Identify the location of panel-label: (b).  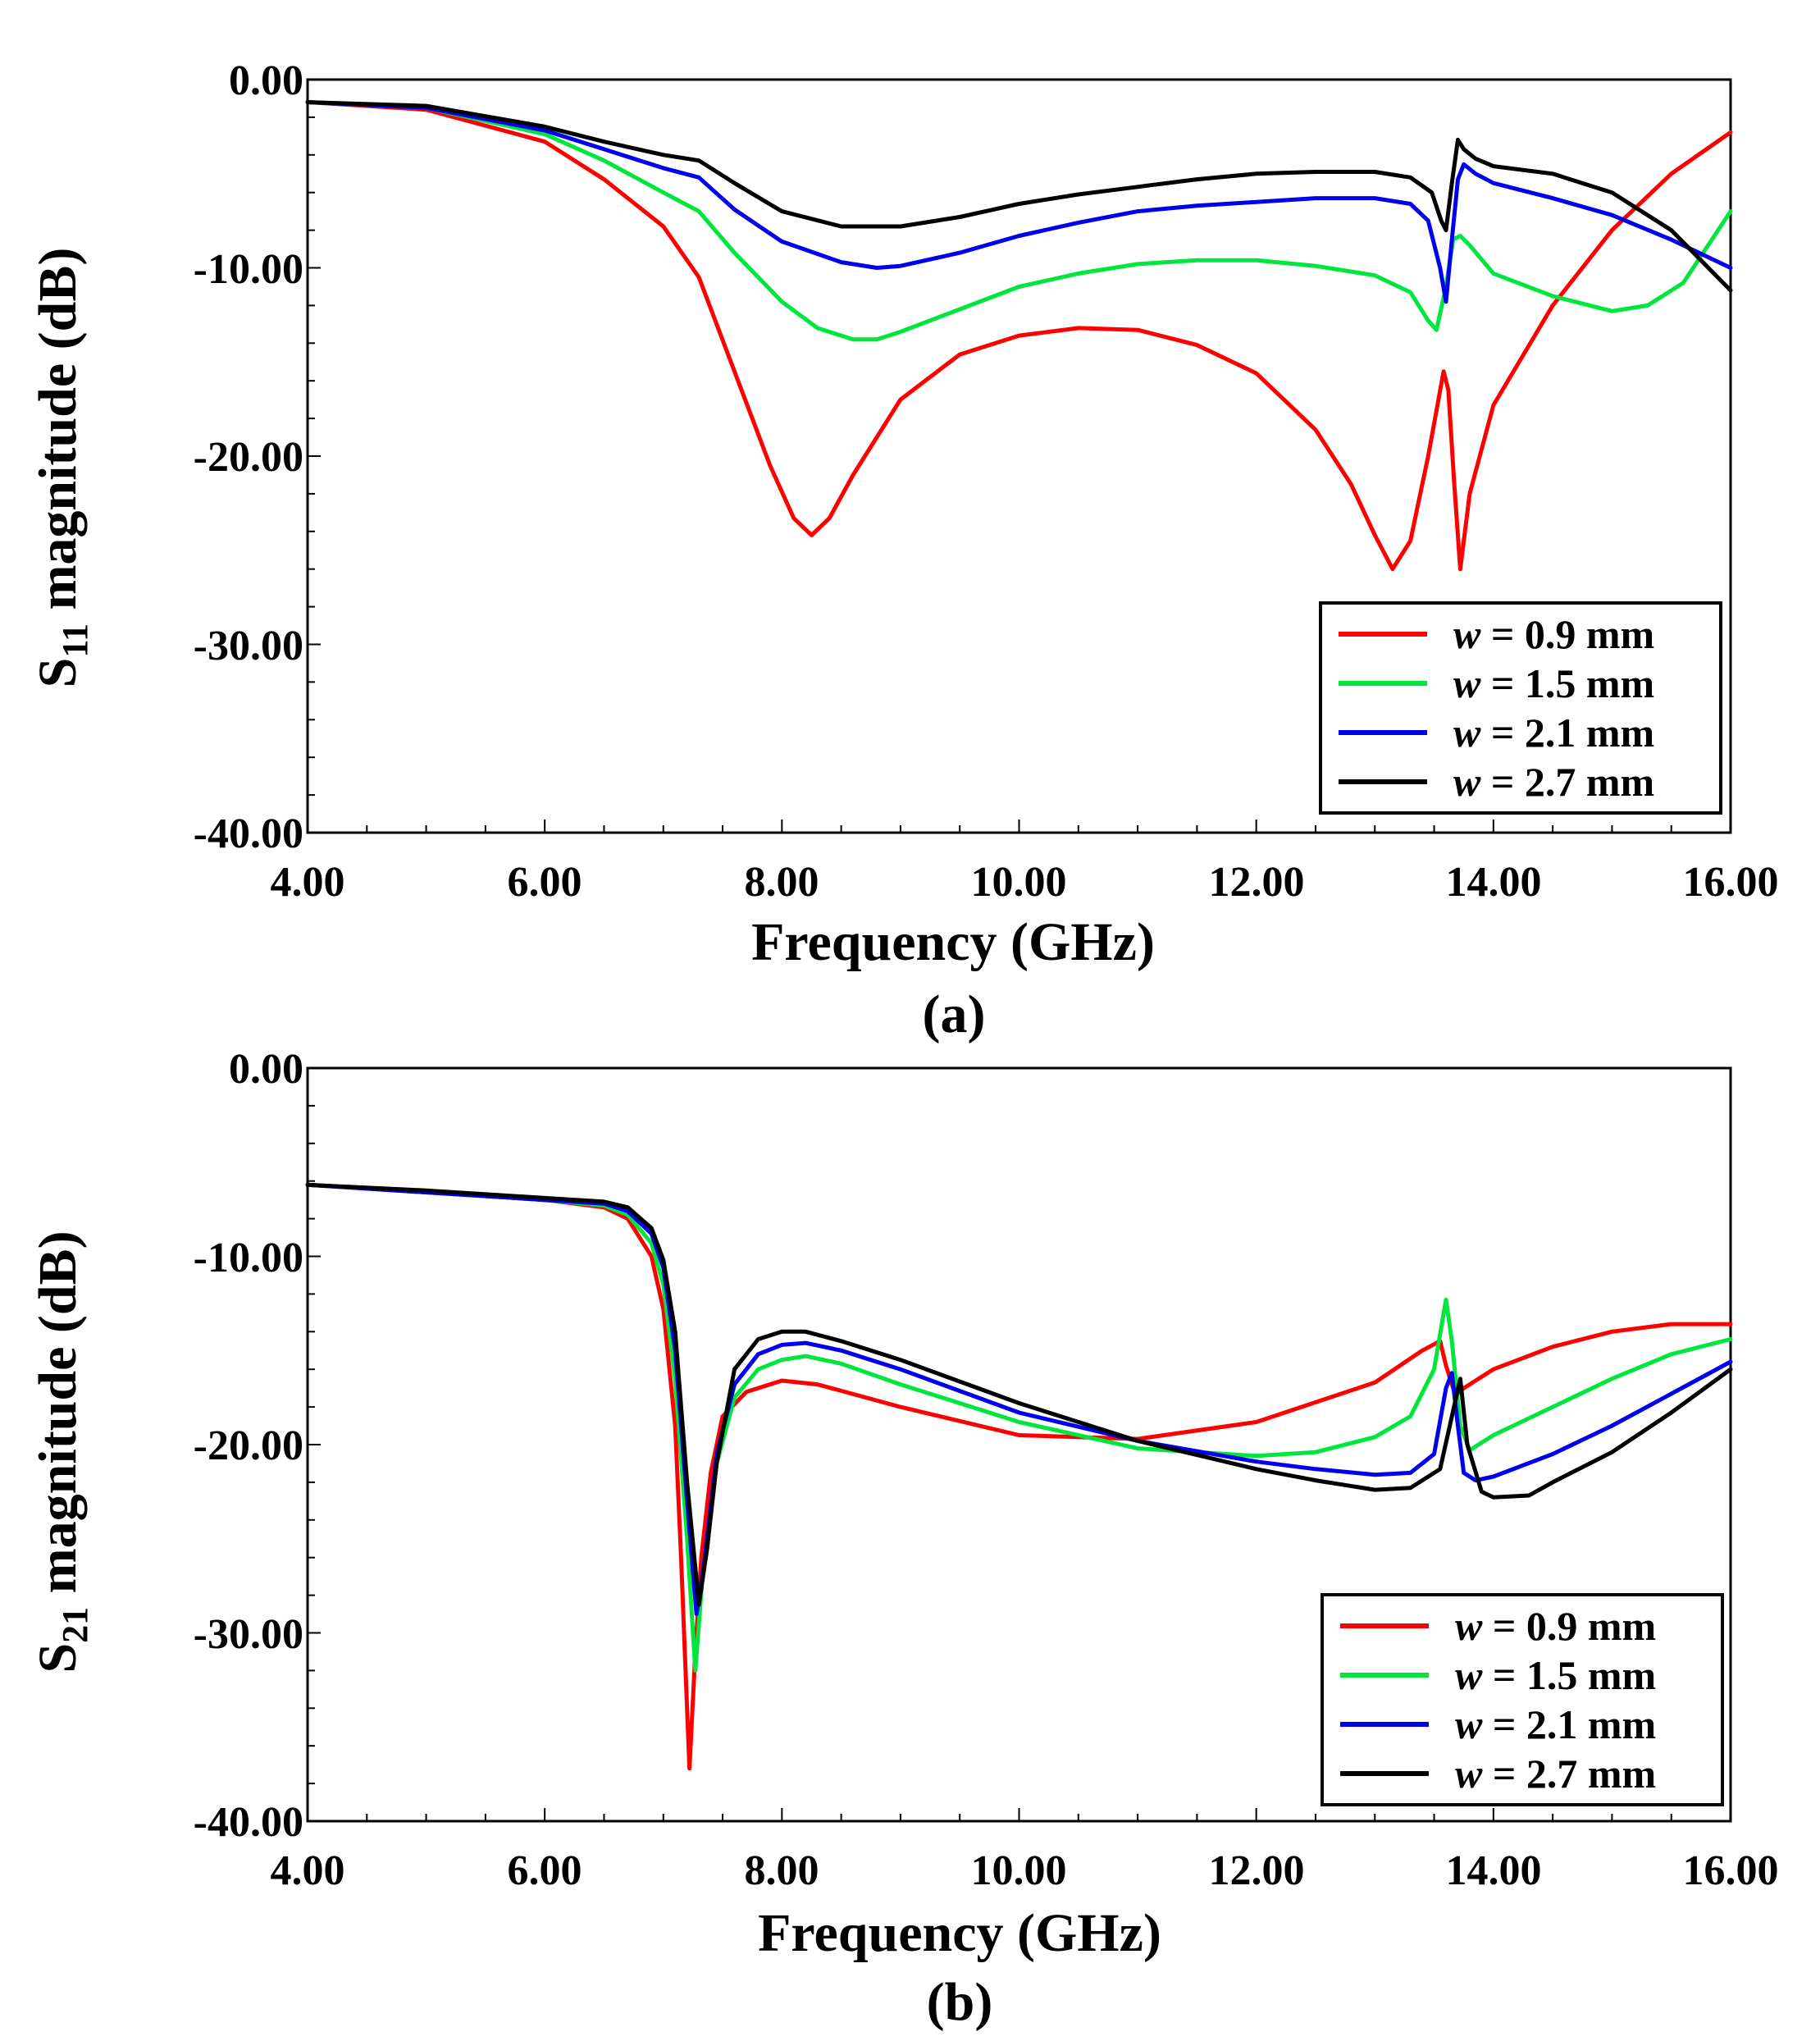
(960, 2002).